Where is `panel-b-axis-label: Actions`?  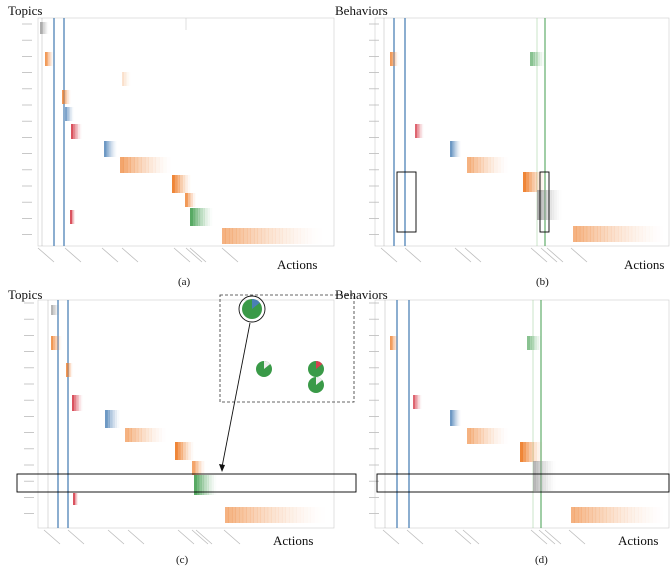
panel-b-axis-label: Actions is located at coordinates (644, 264).